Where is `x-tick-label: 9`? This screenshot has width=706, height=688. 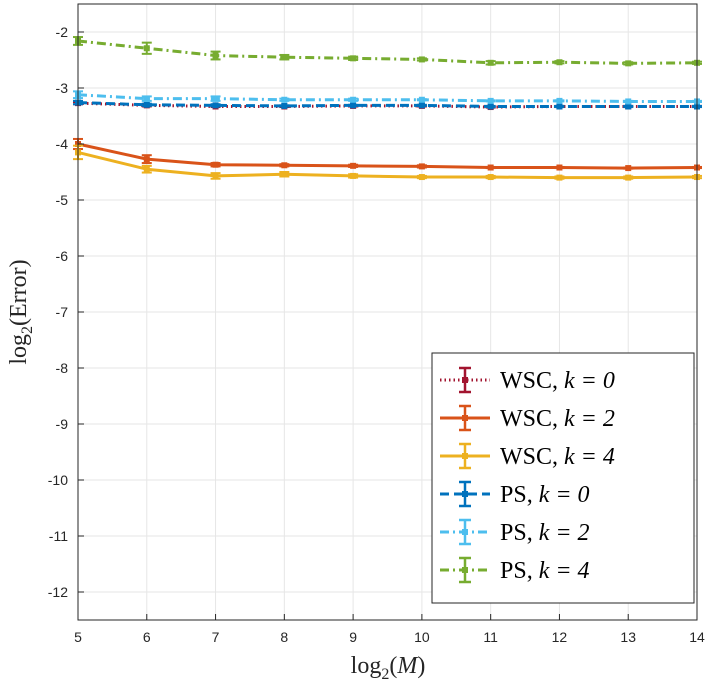 x-tick-label: 9 is located at coordinates (353, 637).